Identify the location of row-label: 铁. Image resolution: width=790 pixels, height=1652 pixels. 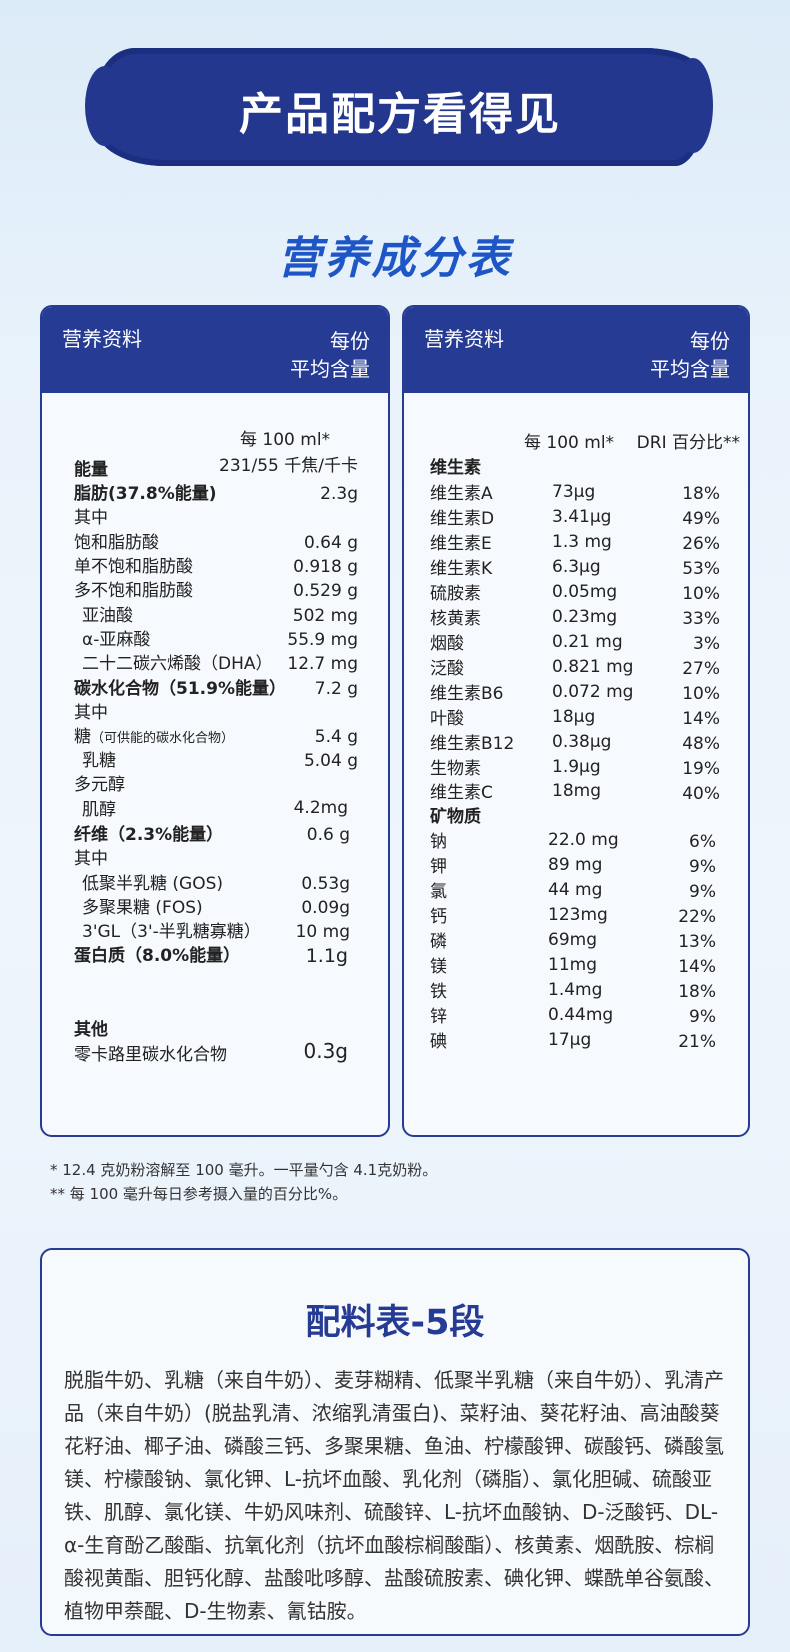
(438, 992).